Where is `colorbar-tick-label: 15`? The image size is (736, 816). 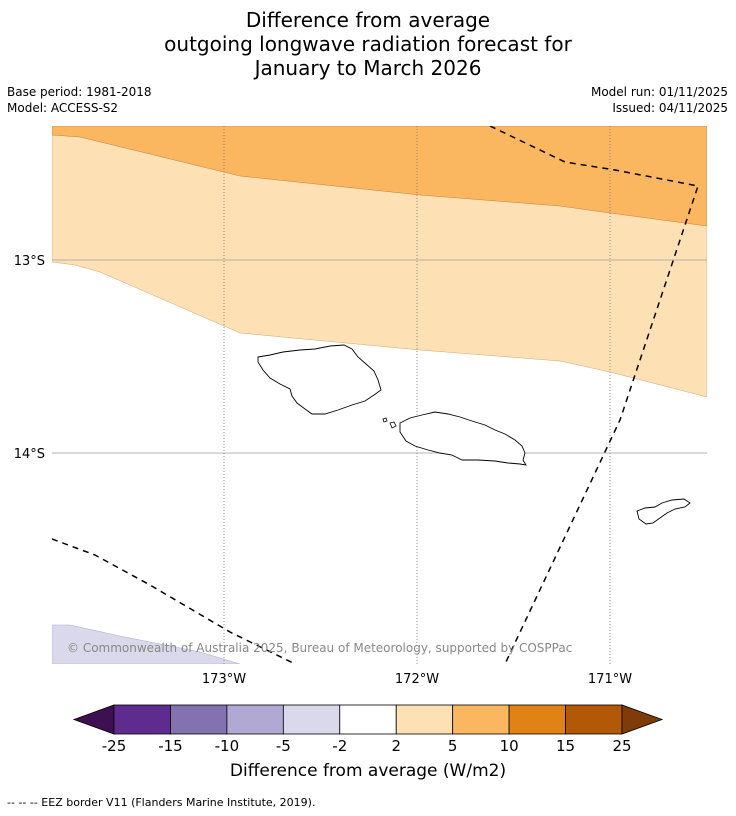 colorbar-tick-label: 15 is located at coordinates (565, 746).